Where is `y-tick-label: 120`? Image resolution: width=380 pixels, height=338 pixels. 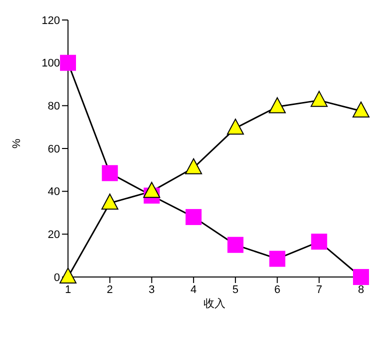 y-tick-label: 120 is located at coordinates (51, 20).